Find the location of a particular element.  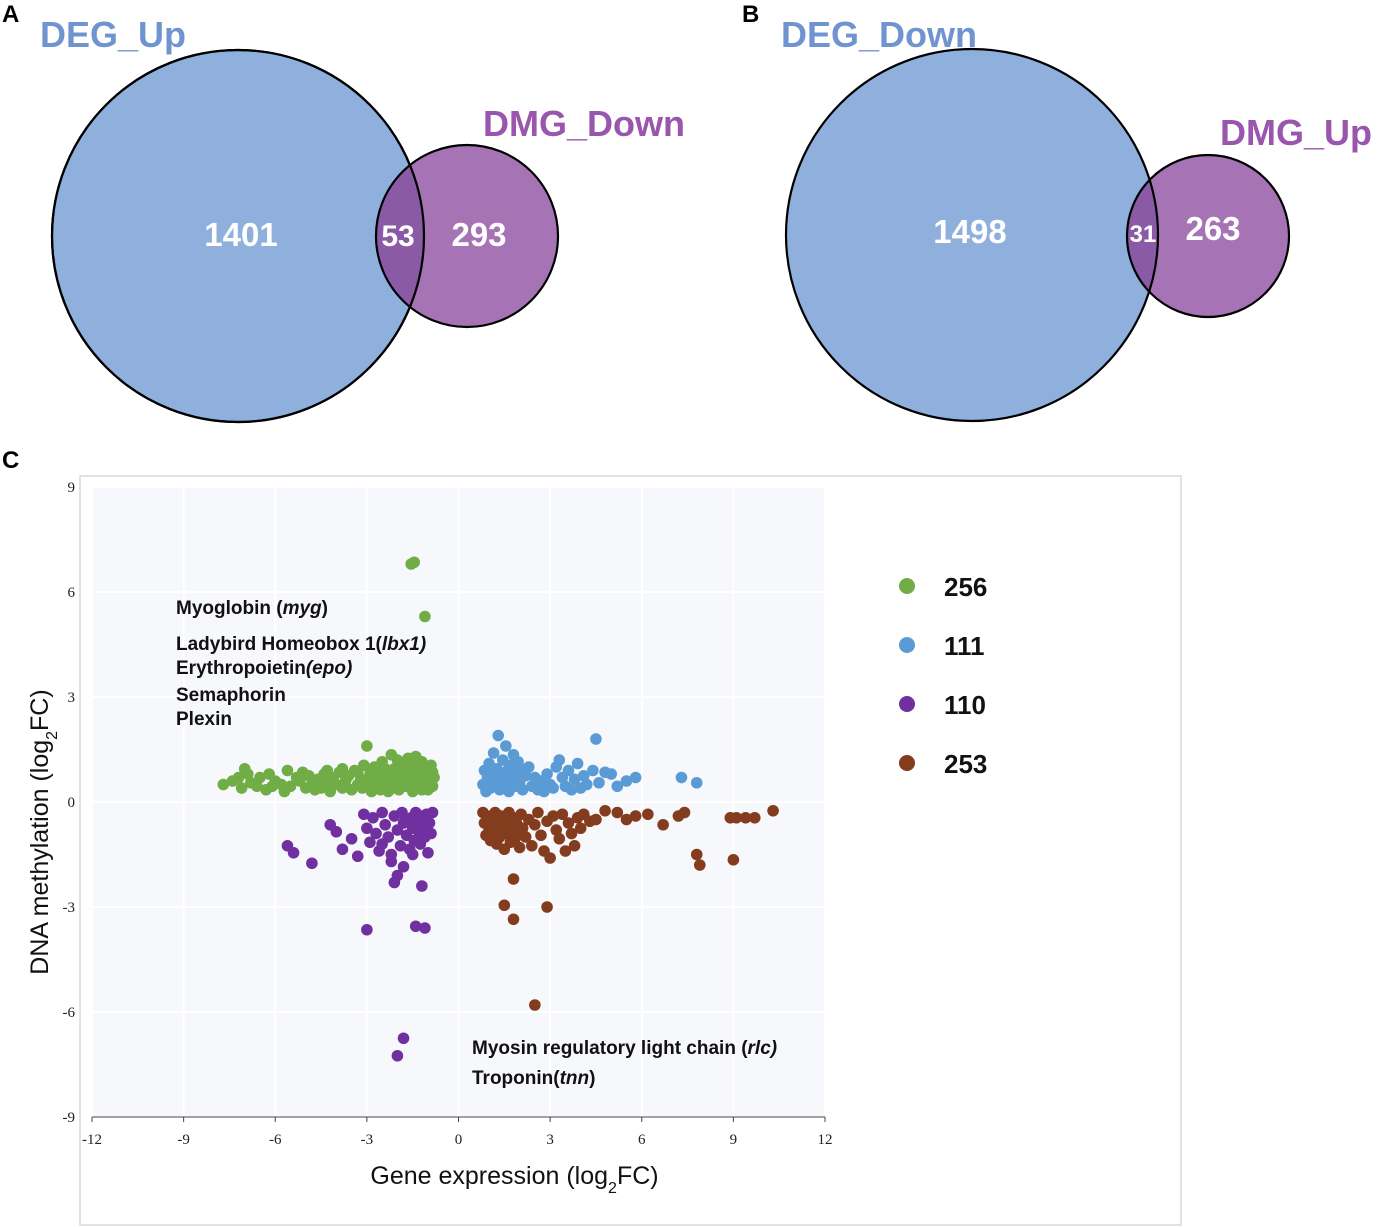

legend-item: 110 is located at coordinates (942, 705).